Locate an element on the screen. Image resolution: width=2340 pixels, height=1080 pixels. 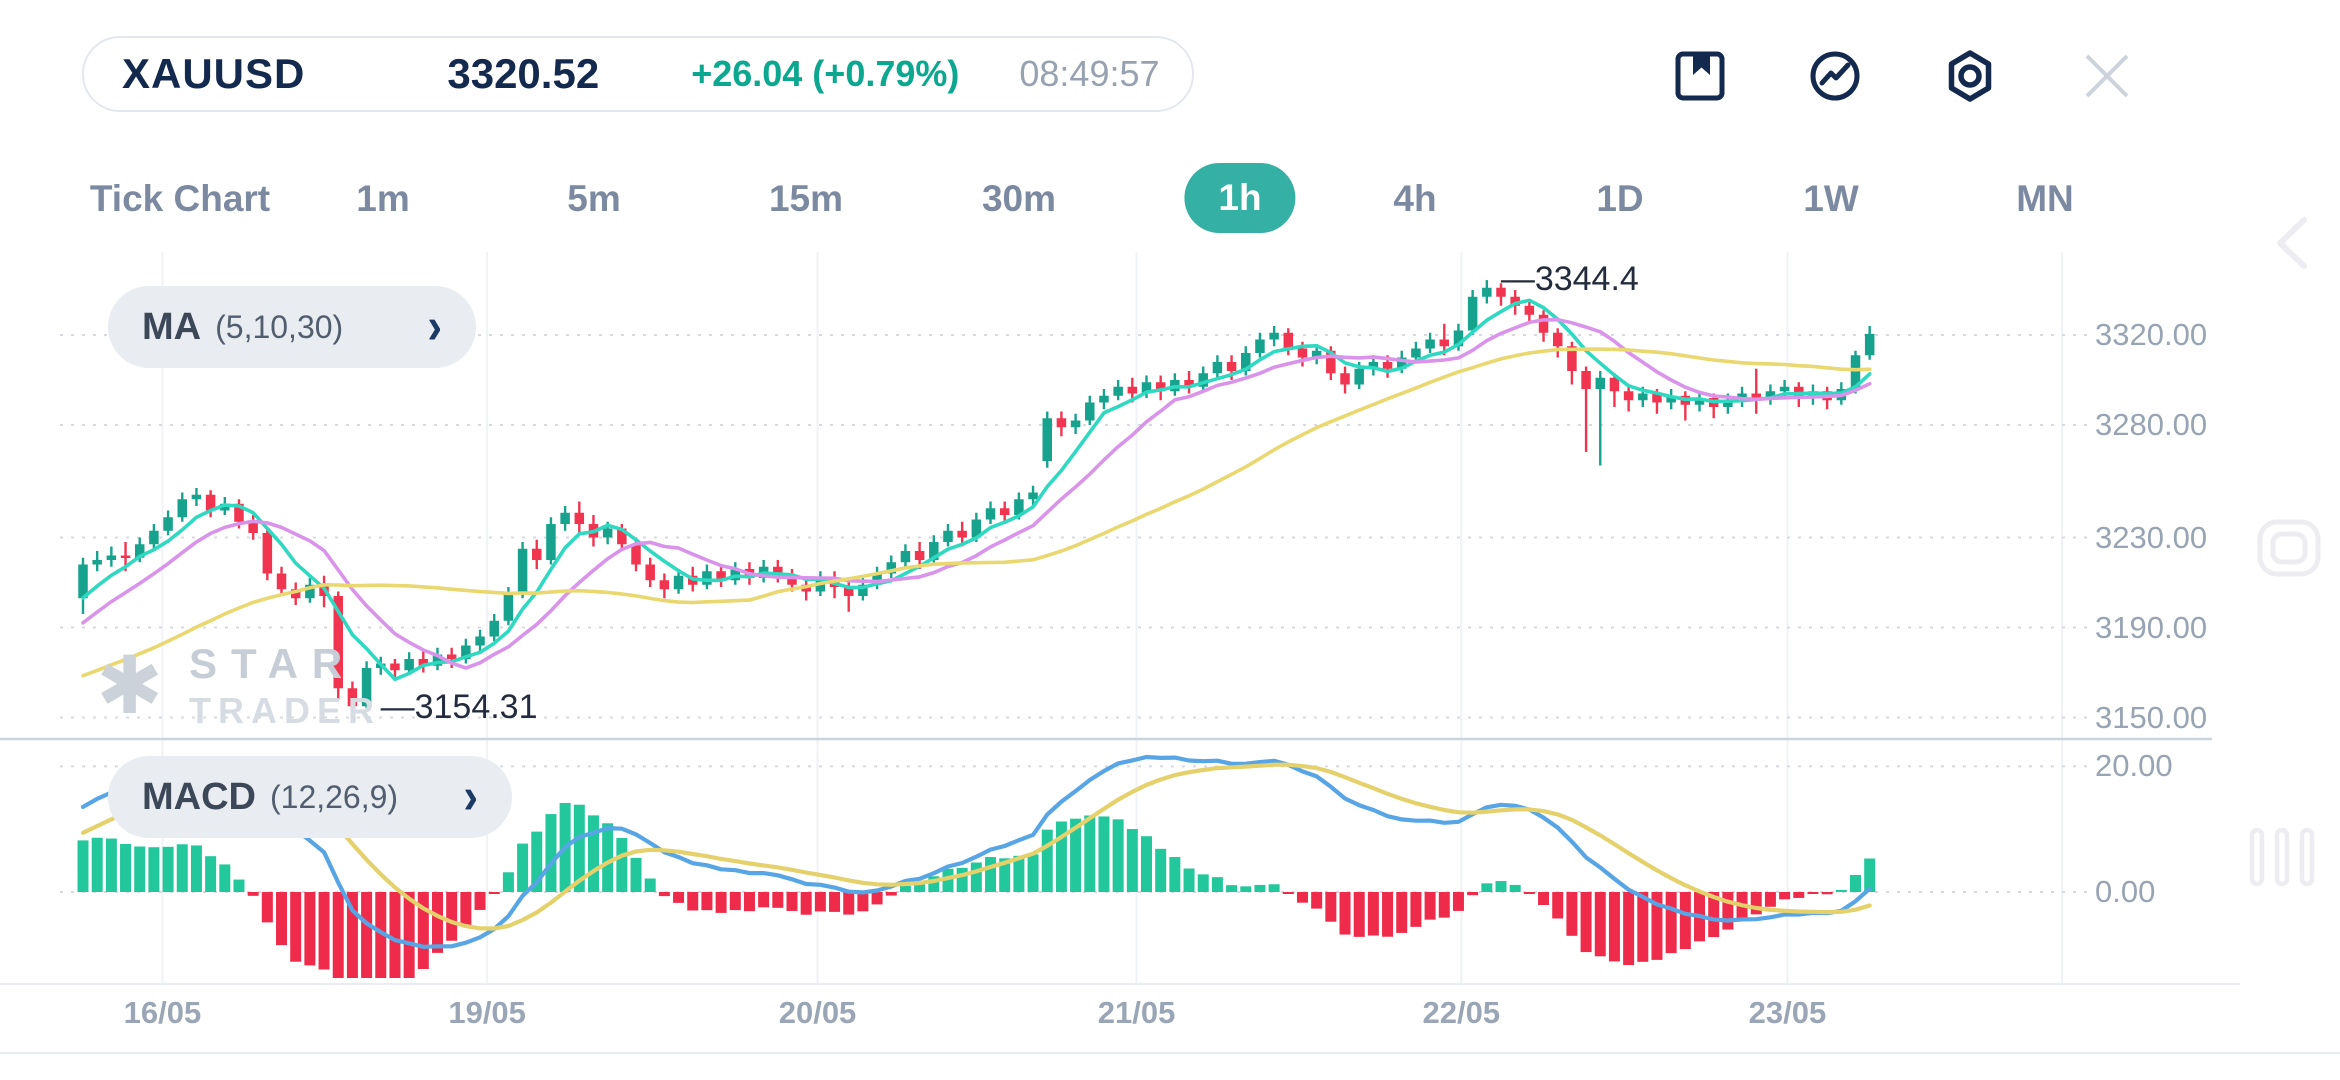
ma-indicator-button: MA (5,10,30) › is located at coordinates (292, 327).